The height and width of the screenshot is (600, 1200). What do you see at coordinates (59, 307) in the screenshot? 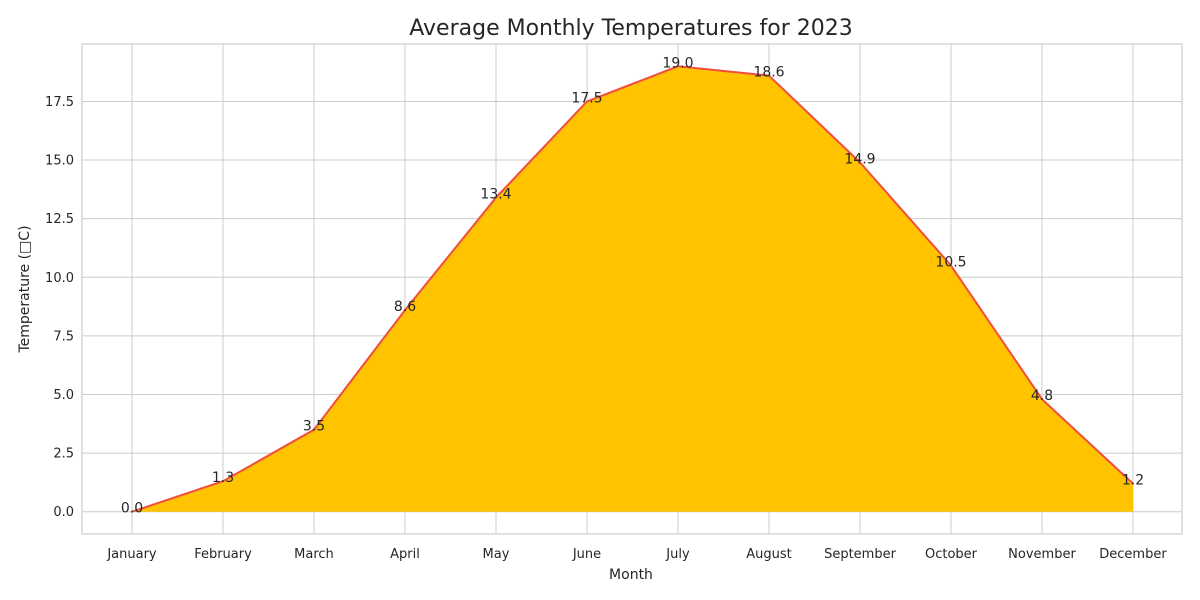
I see `y-axis-ticks: 0.0 2.5 5.0 7.5 10.0 12.5 15.0 17.5` at bounding box center [59, 307].